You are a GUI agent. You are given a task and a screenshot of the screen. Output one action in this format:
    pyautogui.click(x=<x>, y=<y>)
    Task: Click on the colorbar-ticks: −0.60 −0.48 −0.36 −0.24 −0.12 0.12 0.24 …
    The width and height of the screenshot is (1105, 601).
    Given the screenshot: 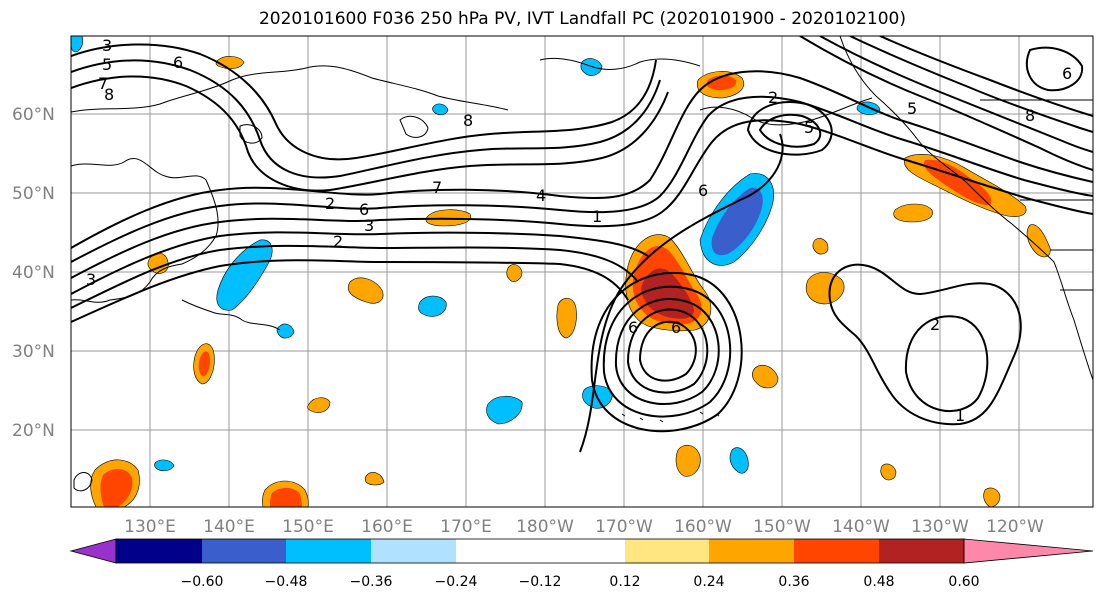 What is the action you would take?
    pyautogui.click(x=580, y=582)
    